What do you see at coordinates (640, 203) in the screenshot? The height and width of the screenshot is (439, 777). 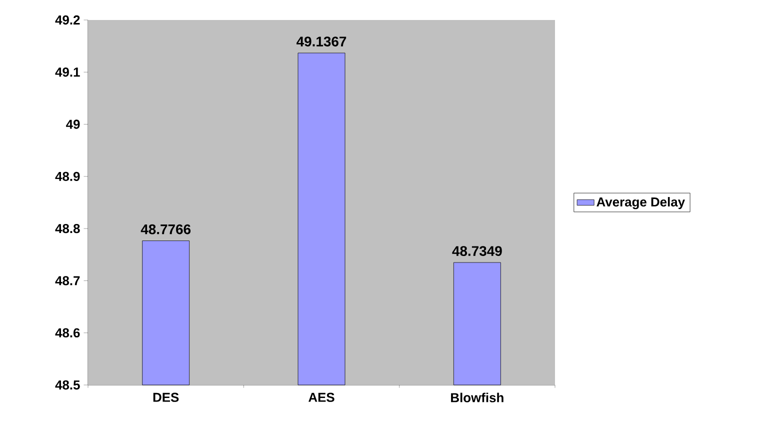 I see `legend-label: Average Delay` at bounding box center [640, 203].